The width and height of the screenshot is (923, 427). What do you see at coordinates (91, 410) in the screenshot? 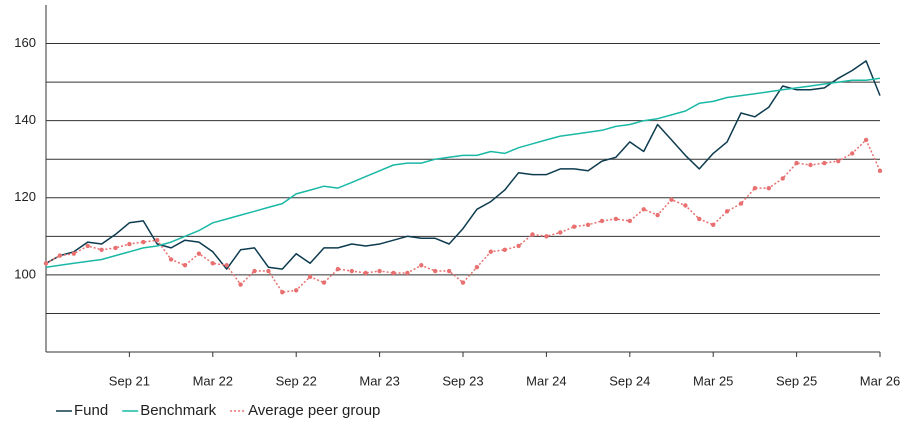
I see `legend-label: Fund` at bounding box center [91, 410].